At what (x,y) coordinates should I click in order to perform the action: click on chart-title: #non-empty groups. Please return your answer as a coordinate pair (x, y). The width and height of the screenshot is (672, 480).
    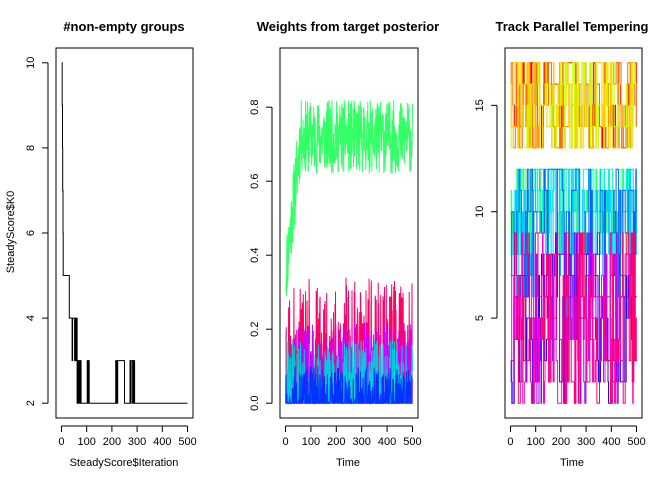
    Looking at the image, I should click on (123, 26).